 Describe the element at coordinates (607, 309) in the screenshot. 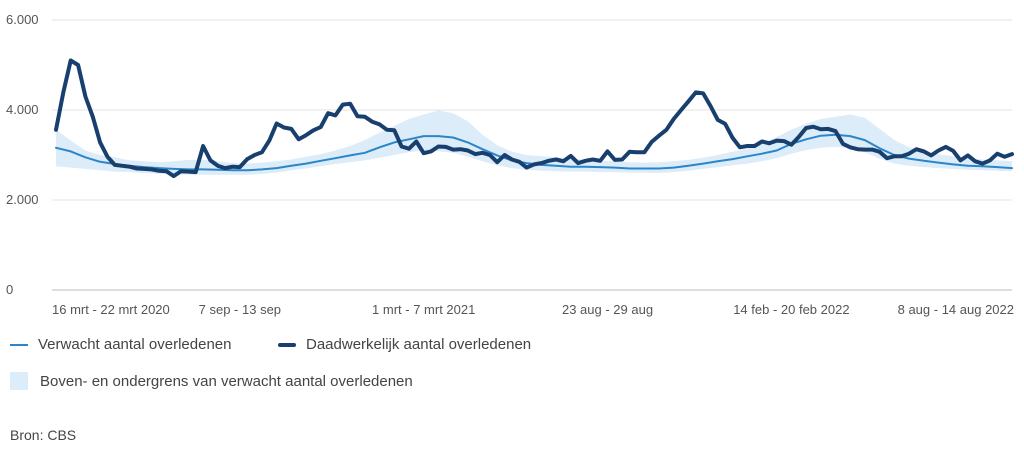

I see `x-tick-label: 23 aug - 29 aug` at that location.